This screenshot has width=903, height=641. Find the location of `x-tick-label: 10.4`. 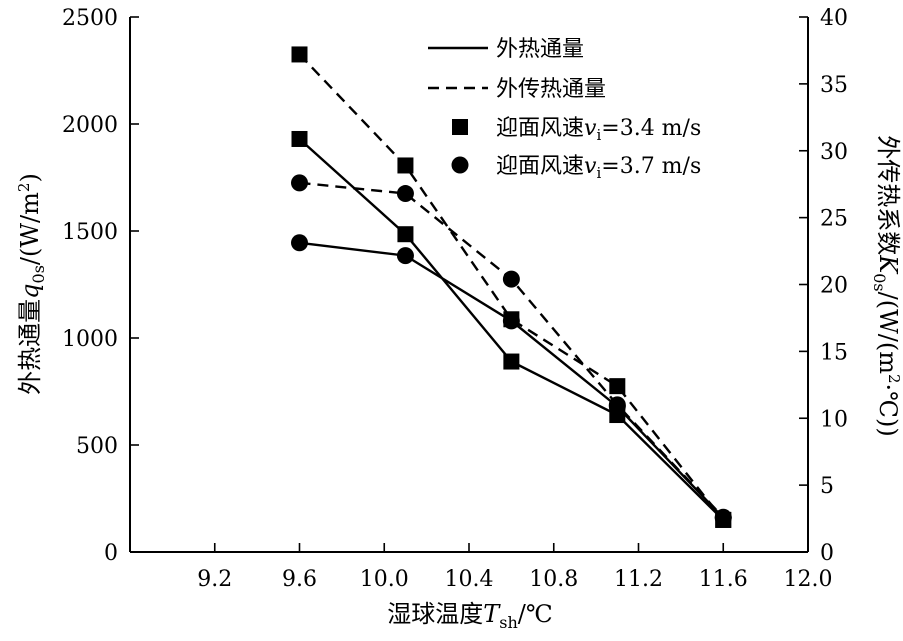

x-tick-label: 10.4 is located at coordinates (469, 579).